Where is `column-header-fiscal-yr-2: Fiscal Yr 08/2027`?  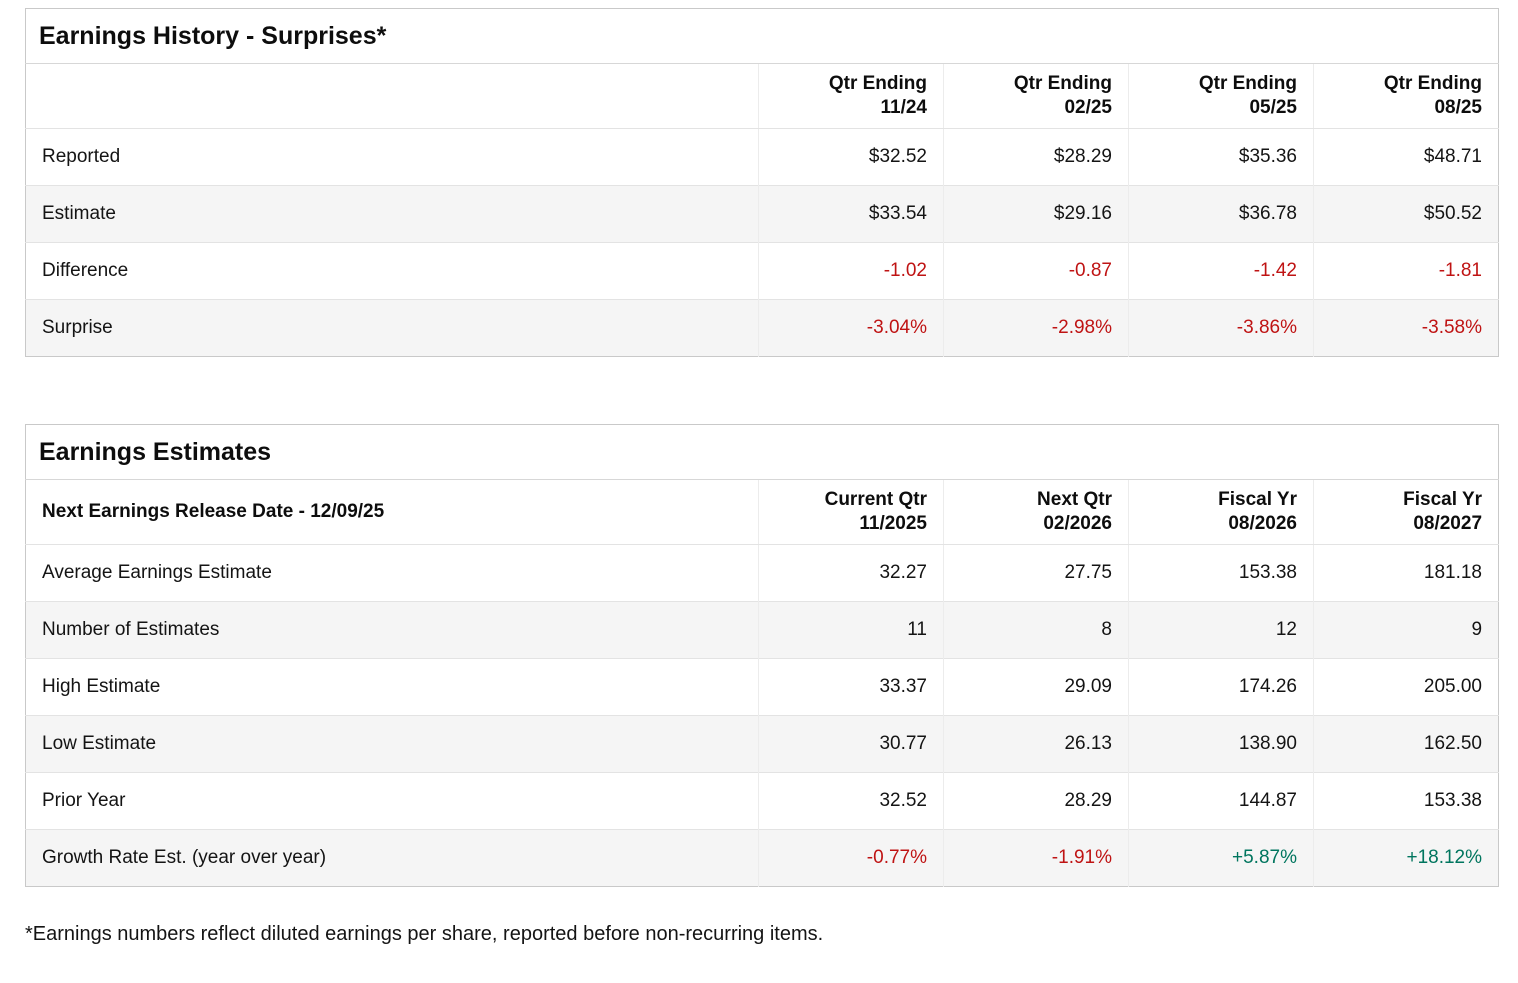
column-header-fiscal-yr-2: Fiscal Yr 08/2027 is located at coordinates (1405, 512).